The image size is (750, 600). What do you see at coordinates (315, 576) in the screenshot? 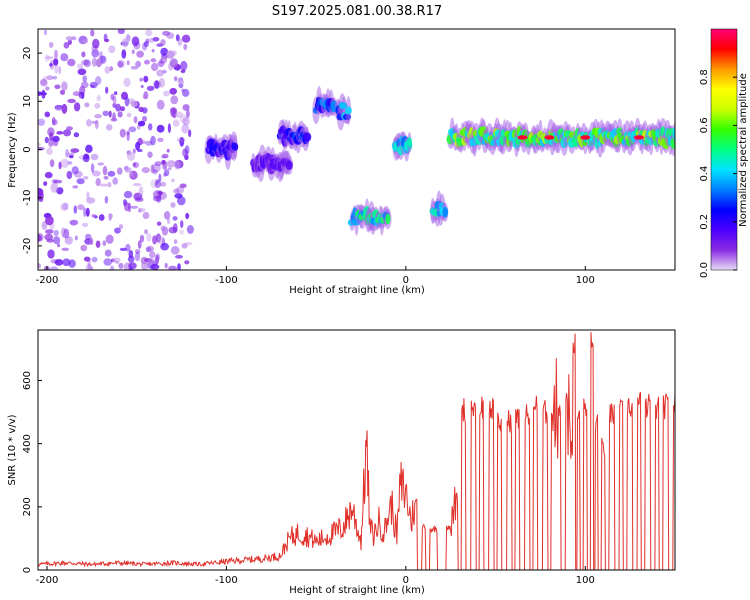
I see `snr-x-ticks: -200 -100 0 100` at bounding box center [315, 576].